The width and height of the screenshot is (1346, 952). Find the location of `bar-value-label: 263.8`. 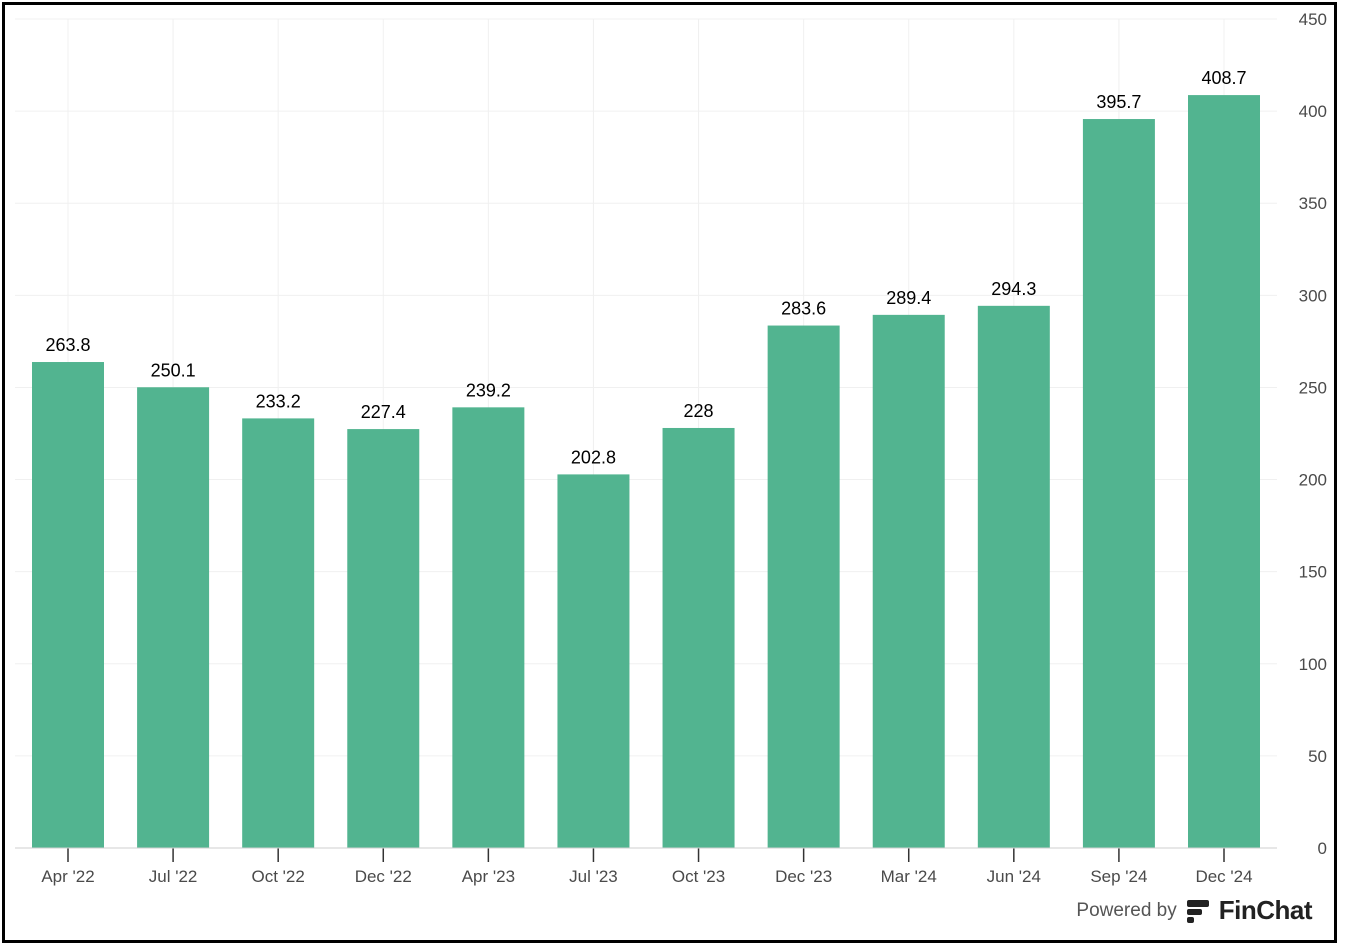

bar-value-label: 263.8 is located at coordinates (67, 345).